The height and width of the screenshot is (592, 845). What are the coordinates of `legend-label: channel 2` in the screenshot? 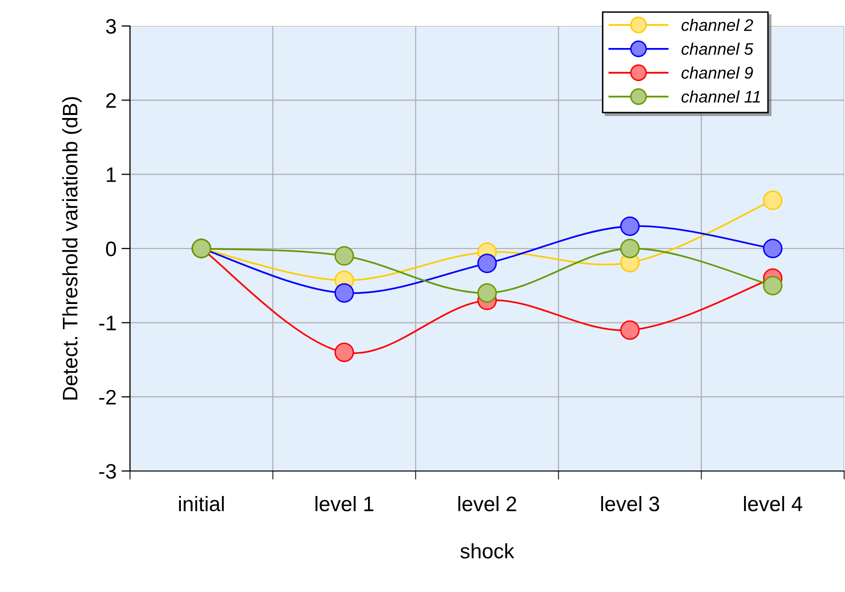 It's located at (718, 24).